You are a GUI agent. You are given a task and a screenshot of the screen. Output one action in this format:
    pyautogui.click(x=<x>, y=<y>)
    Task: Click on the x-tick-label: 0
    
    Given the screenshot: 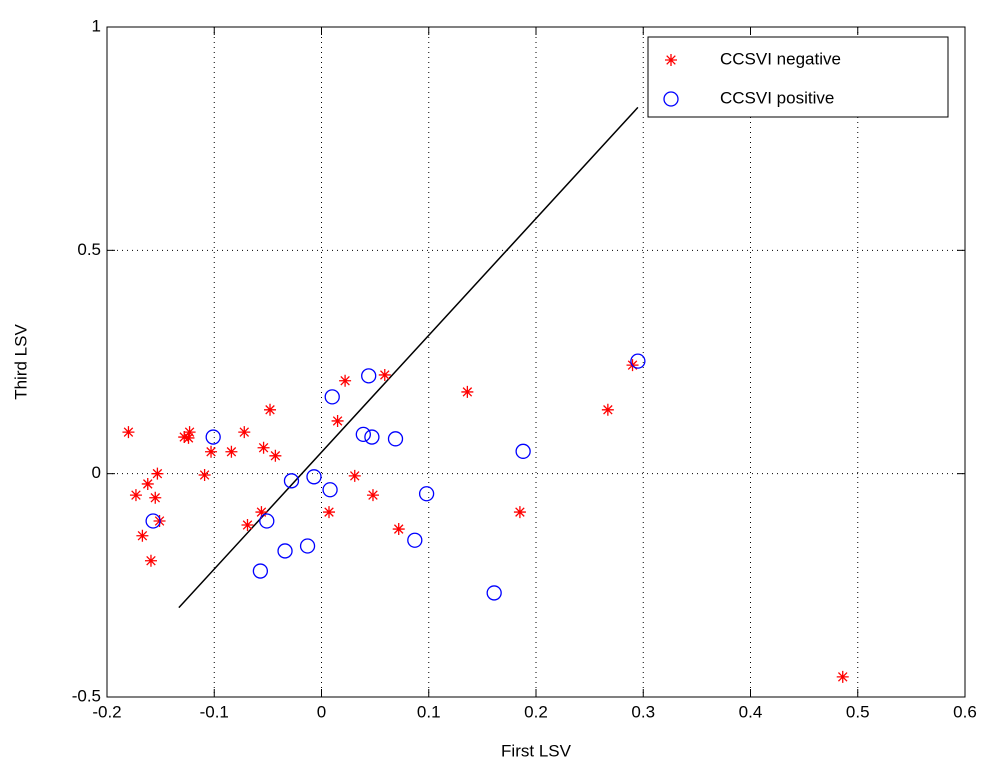 What is the action you would take?
    pyautogui.click(x=321, y=711)
    